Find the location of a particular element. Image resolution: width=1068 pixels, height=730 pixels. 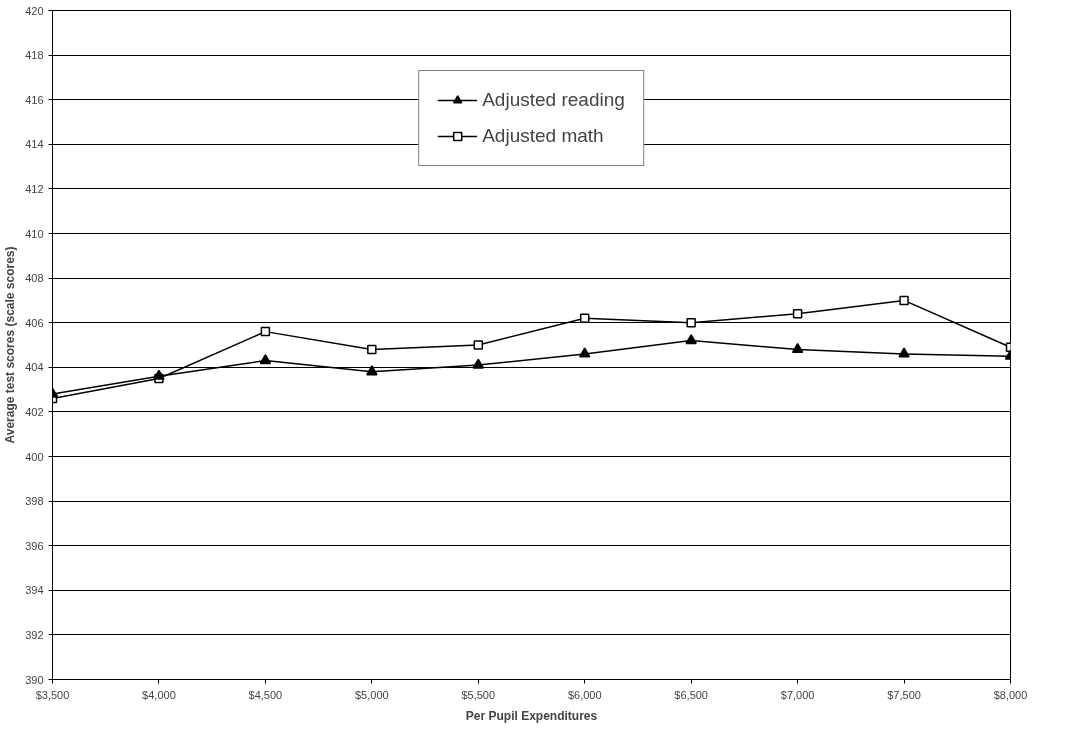

x-tick-label: $4,500 is located at coordinates (265, 694).